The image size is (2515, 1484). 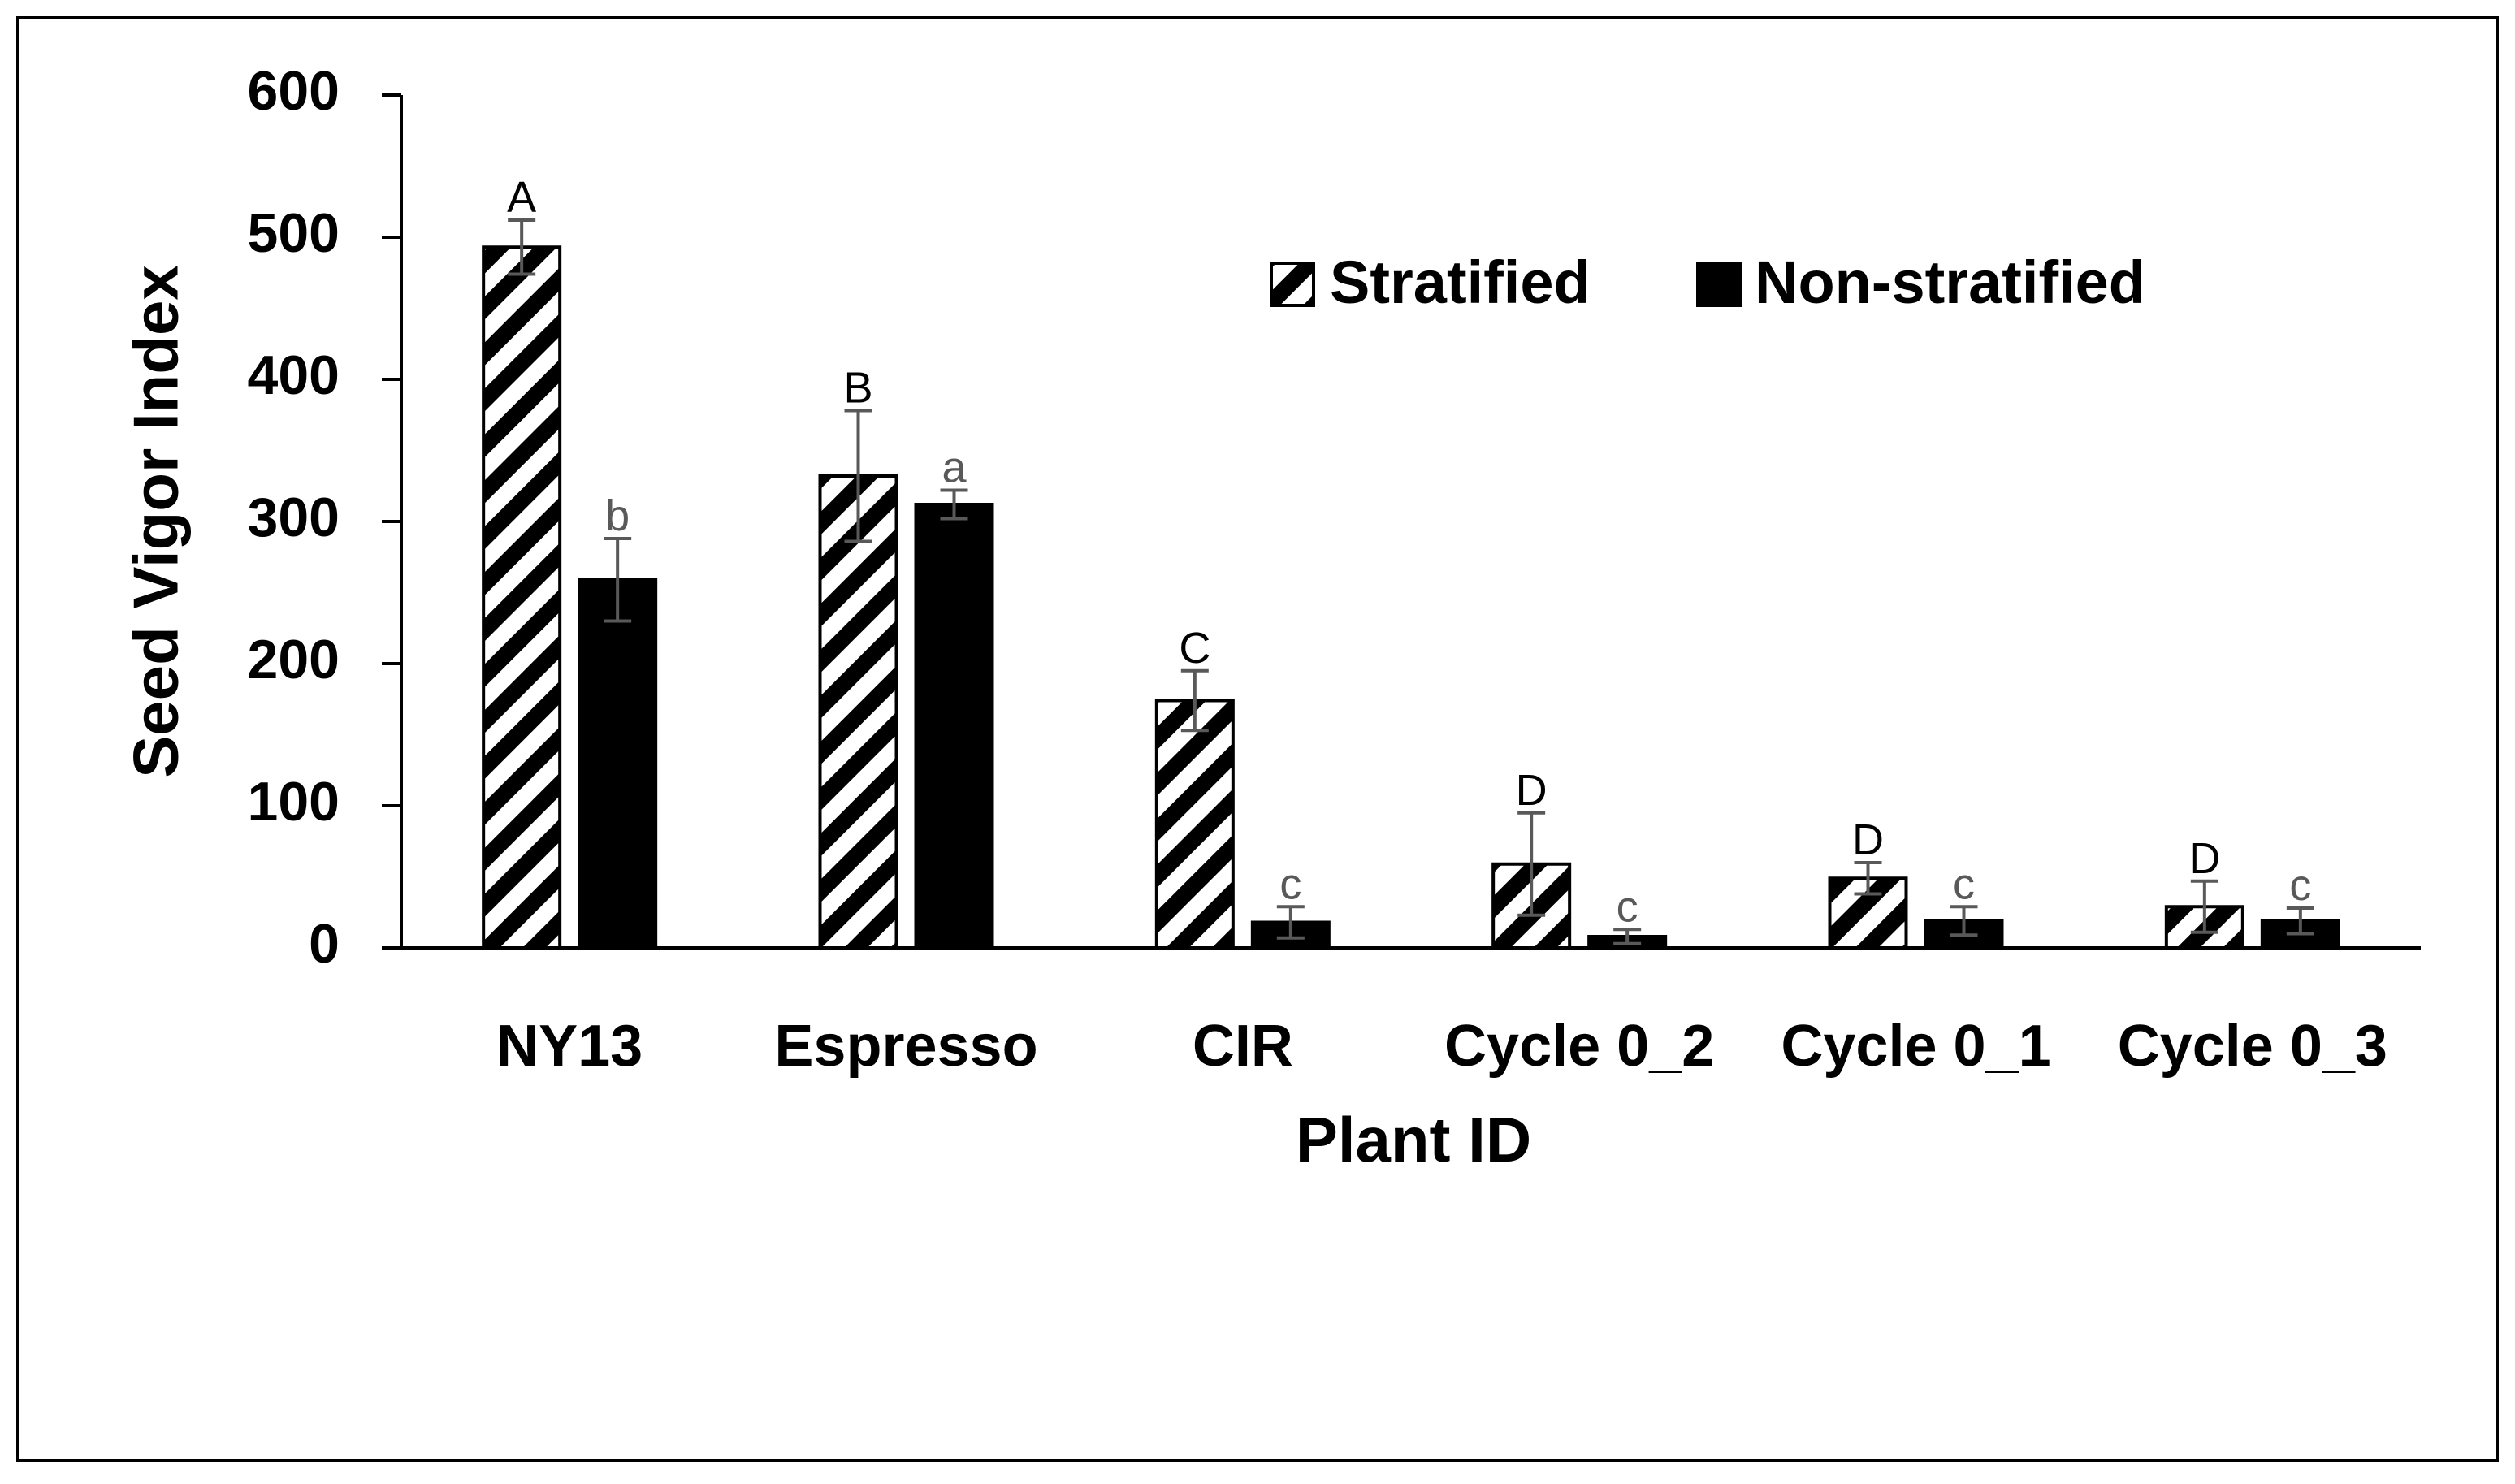 I want to click on significance-letter: A, so click(x=522, y=197).